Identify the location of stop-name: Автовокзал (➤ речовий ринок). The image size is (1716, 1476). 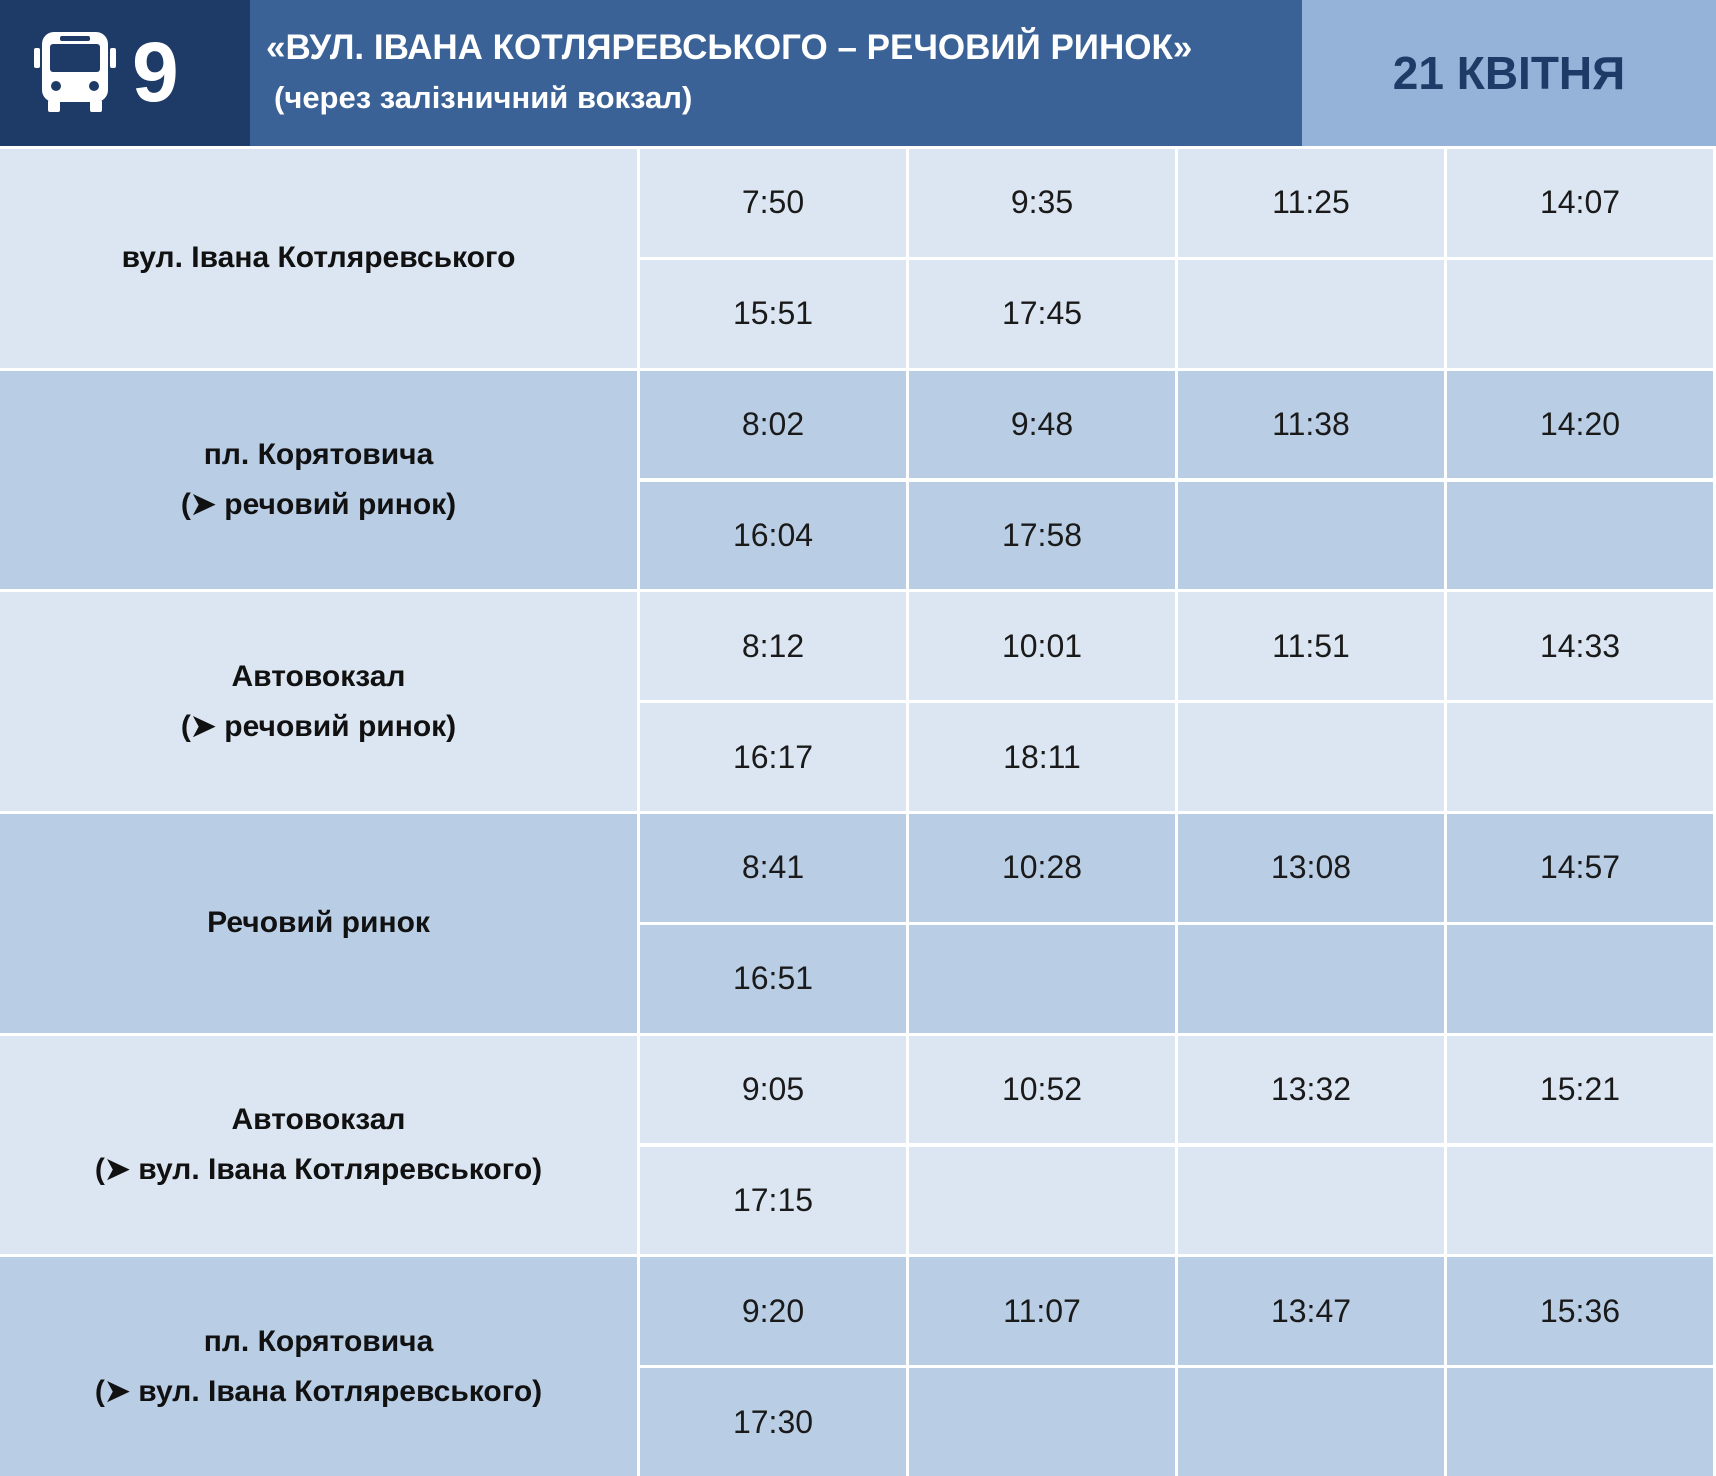
(318, 701).